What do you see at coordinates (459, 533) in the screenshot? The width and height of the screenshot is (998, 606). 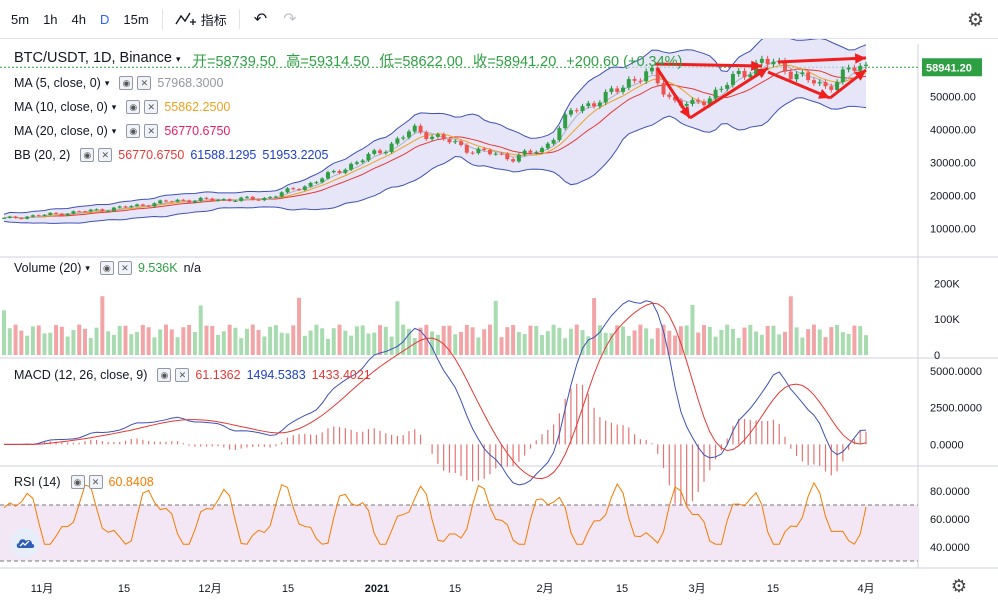 I see `rsi-band` at bounding box center [459, 533].